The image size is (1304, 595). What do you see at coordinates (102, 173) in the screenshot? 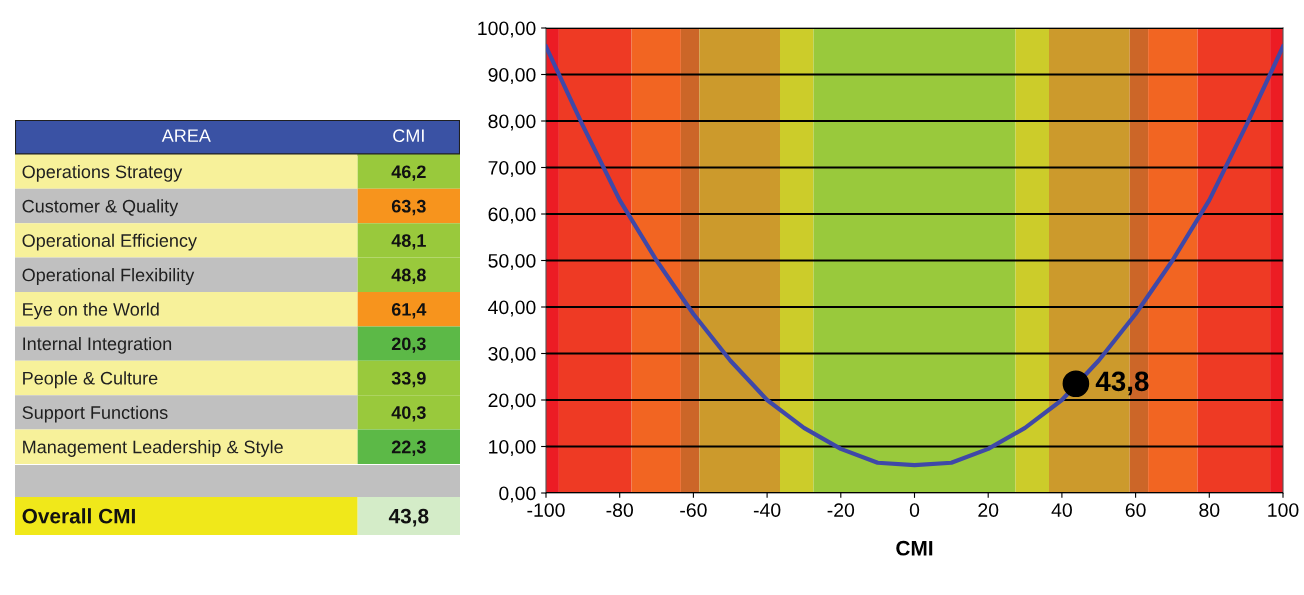
I see `y-tick-label: Operations Strategy` at bounding box center [102, 173].